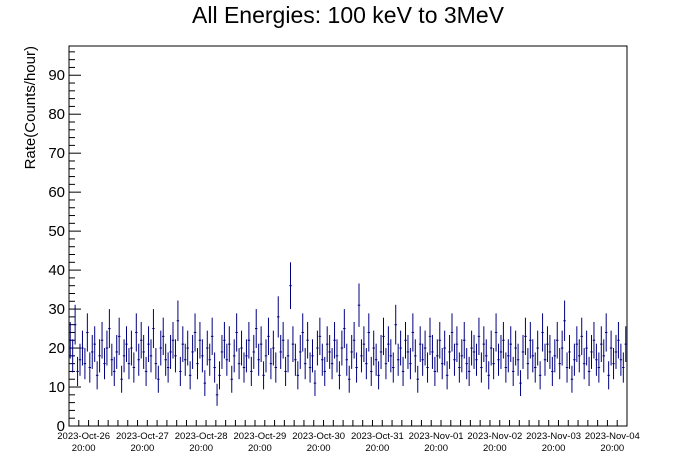 This screenshot has height=472, width=696. Describe the element at coordinates (436, 436) in the screenshot. I see `x-tick-label-date: 2023-Nov-01` at that location.